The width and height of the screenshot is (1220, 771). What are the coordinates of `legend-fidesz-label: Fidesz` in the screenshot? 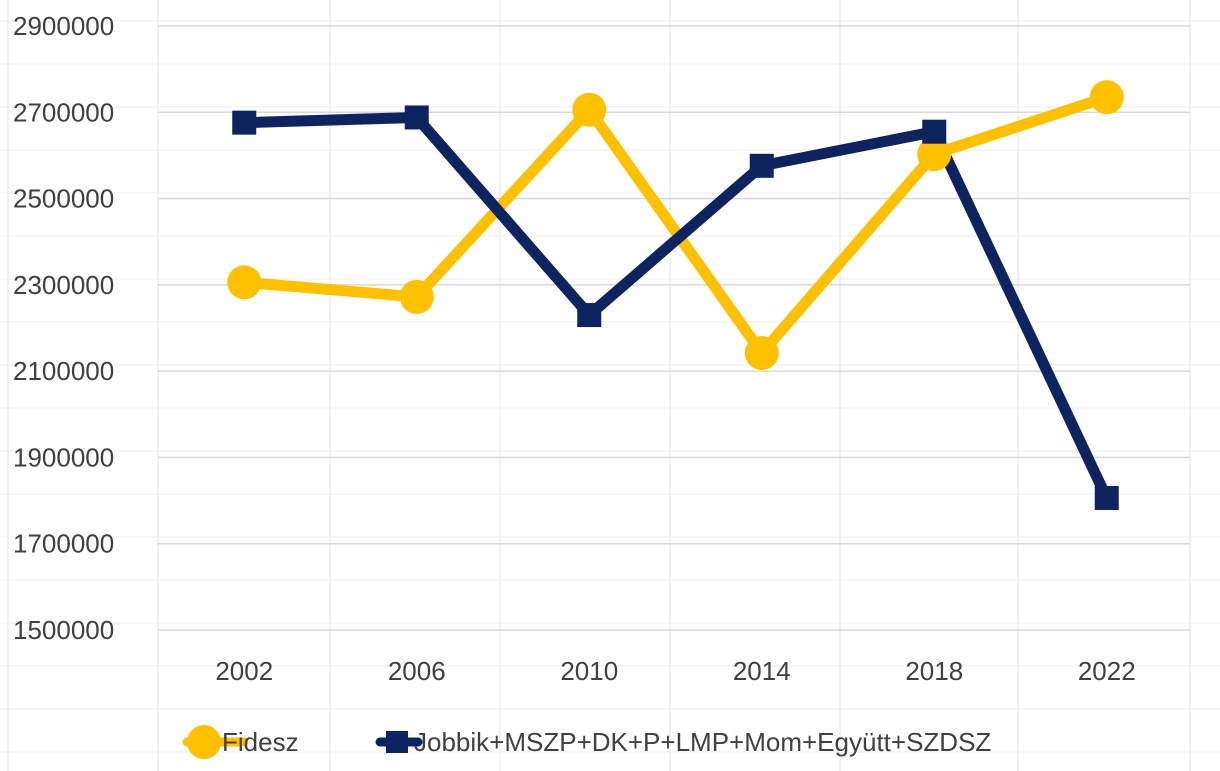 It's located at (260, 742).